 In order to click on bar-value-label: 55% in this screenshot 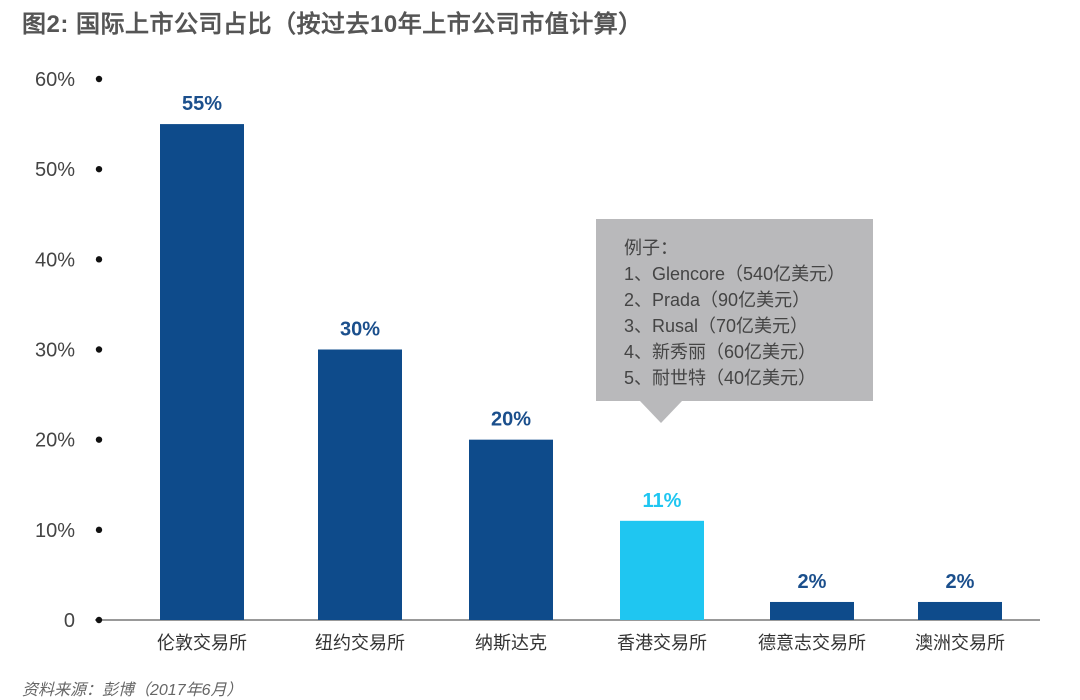, I will do `click(202, 104)`.